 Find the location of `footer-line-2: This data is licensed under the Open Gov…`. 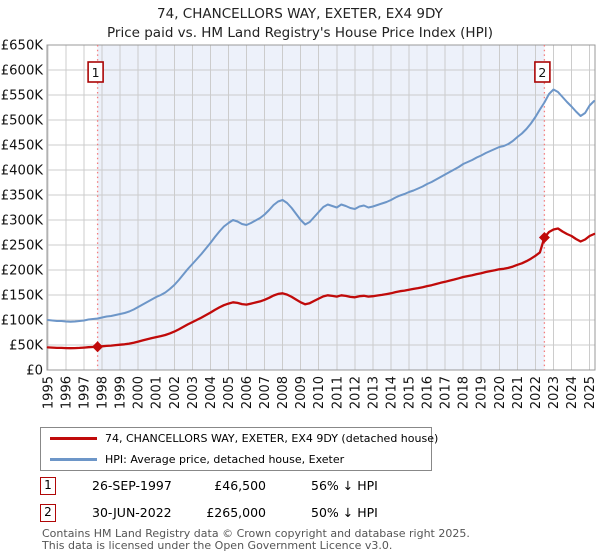

footer-line-2: This data is licensed under the Open Gov… is located at coordinates (217, 545).